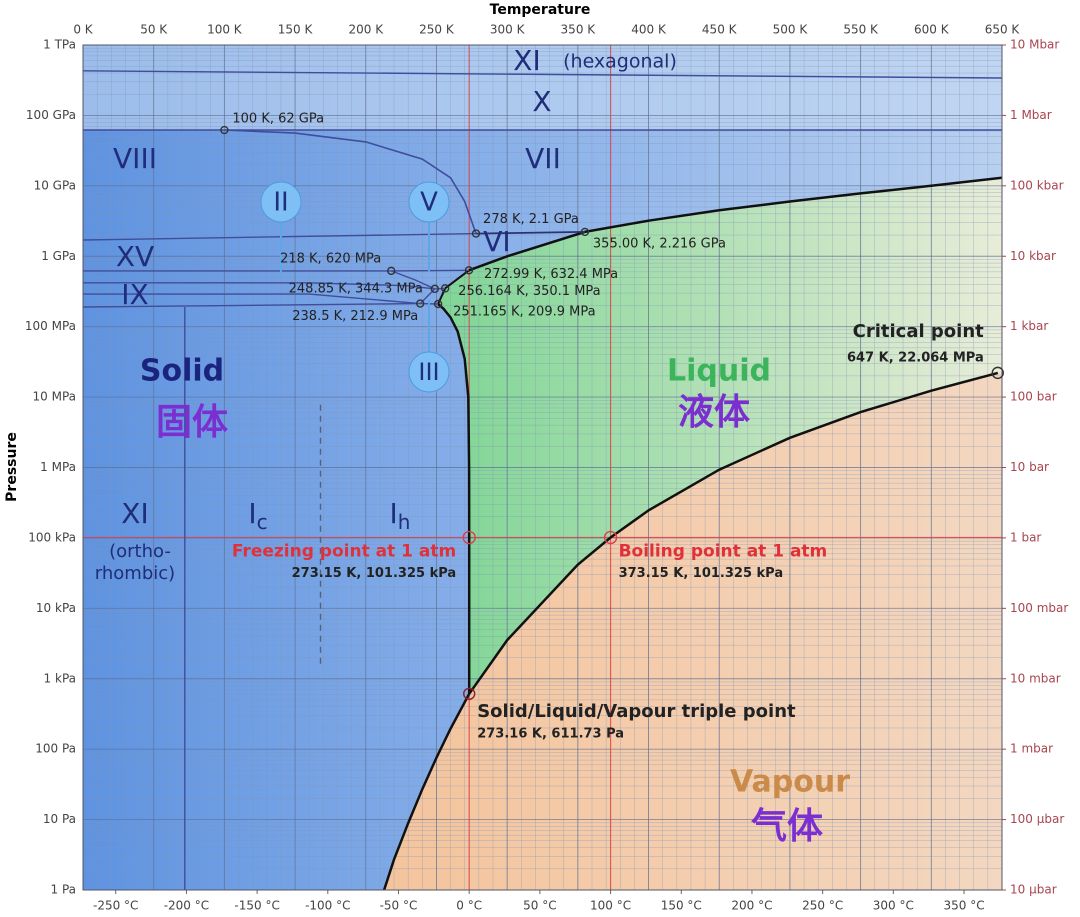 The image size is (1080, 917). What do you see at coordinates (374, 573) in the screenshot?
I see `point-label: 273.15 K, 101.325 kPa` at bounding box center [374, 573].